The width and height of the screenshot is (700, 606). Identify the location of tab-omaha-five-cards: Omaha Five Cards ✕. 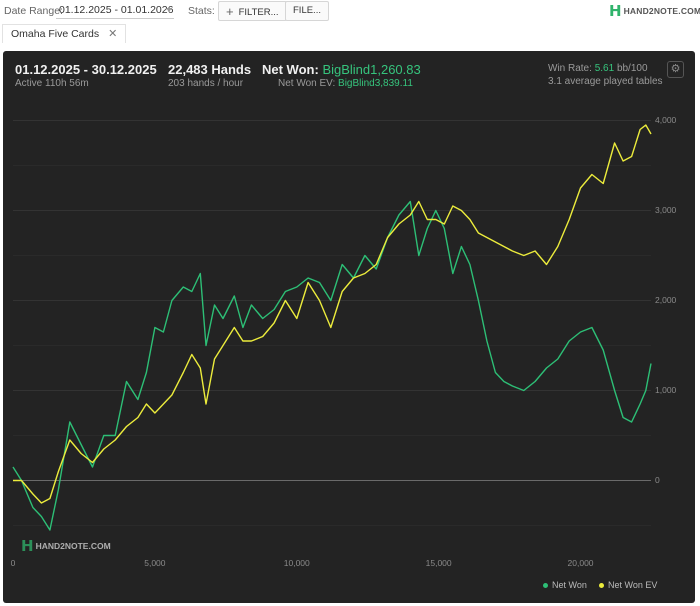
(64, 33).